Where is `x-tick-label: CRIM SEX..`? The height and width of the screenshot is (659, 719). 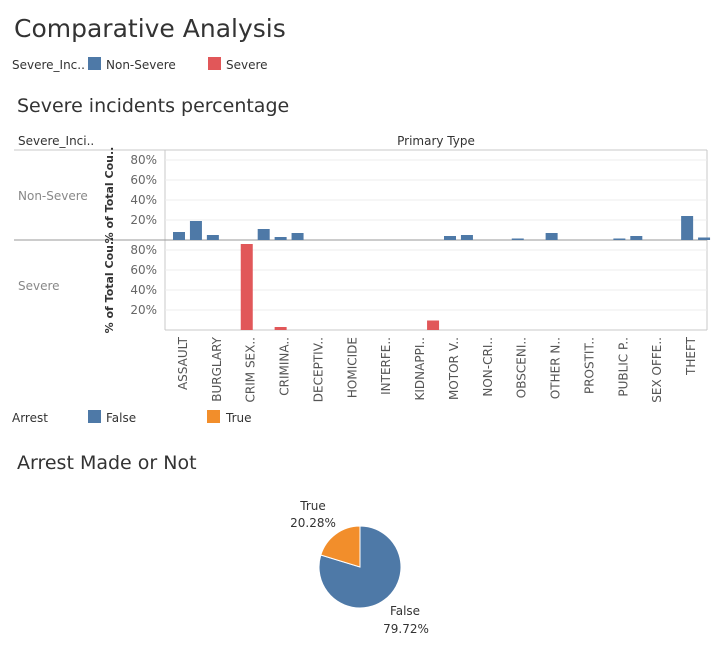 x-tick-label: CRIM SEX.. is located at coordinates (251, 369).